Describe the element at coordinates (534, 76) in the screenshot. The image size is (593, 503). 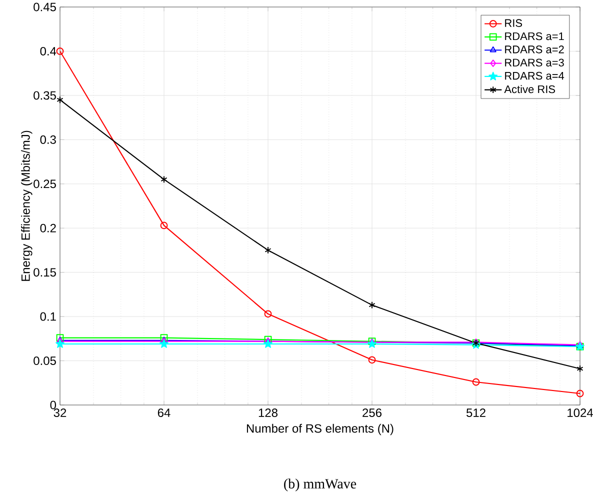
I see `legend-label: RDARS a=4` at that location.